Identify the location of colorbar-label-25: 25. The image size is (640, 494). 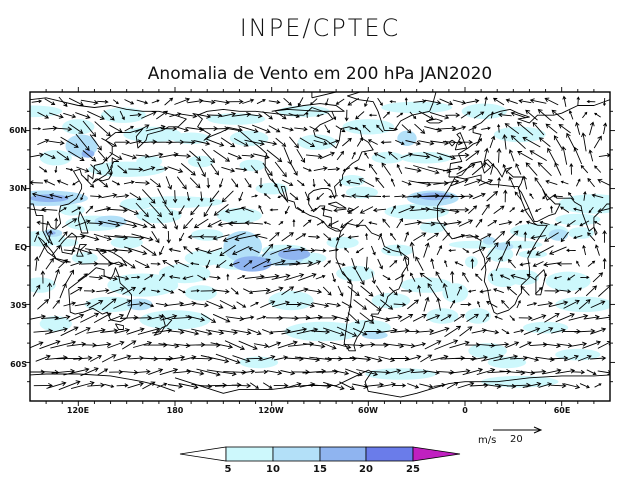
(413, 469).